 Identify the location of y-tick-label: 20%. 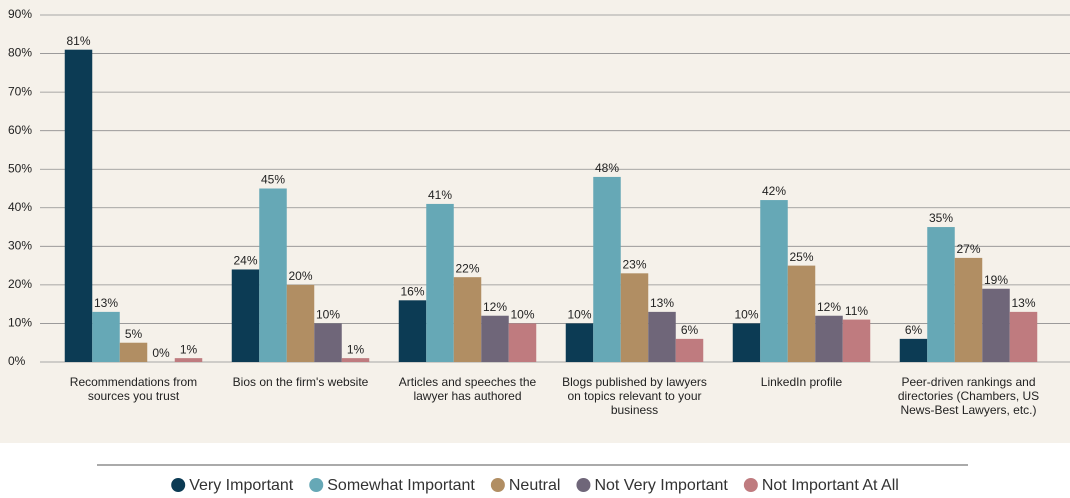
(20, 284).